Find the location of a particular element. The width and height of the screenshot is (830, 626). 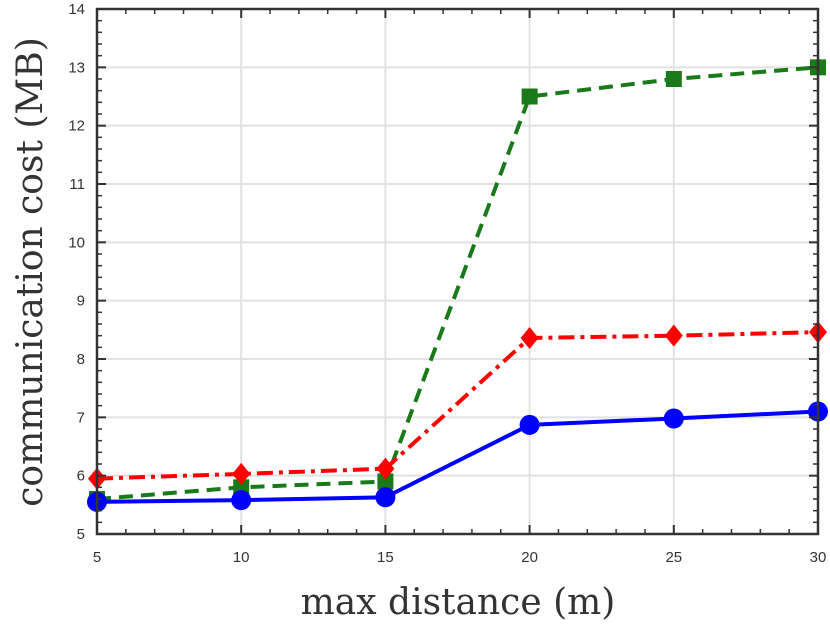

y-tick-label: 11 is located at coordinates (77, 184).